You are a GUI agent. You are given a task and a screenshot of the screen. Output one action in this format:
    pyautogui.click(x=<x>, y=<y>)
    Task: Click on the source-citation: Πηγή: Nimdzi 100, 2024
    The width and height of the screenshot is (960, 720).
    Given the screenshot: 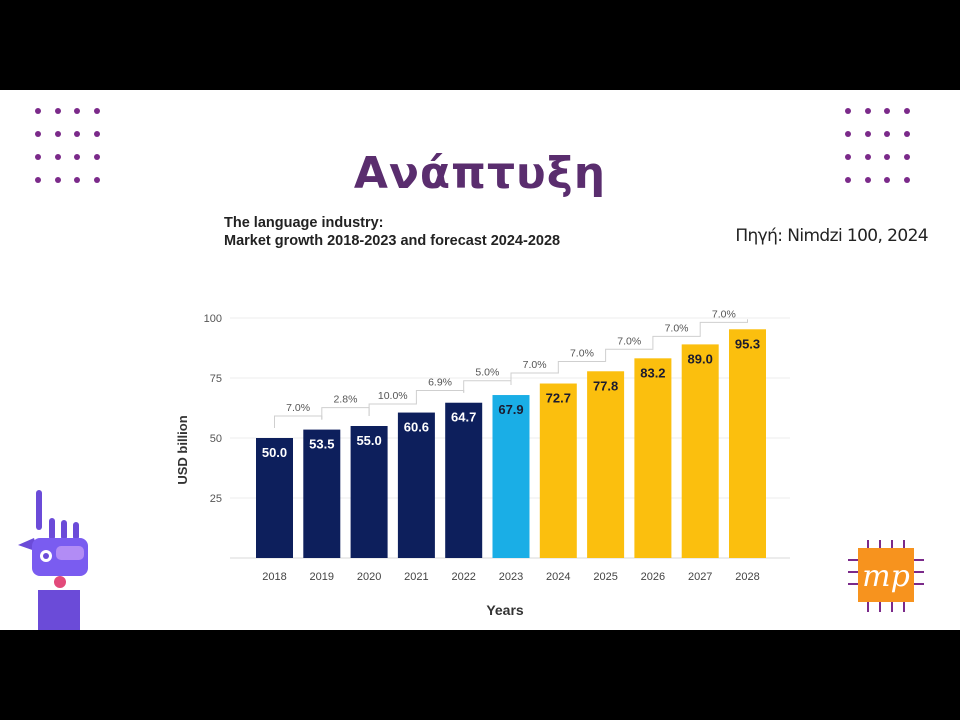 What is the action you would take?
    pyautogui.click(x=831, y=236)
    